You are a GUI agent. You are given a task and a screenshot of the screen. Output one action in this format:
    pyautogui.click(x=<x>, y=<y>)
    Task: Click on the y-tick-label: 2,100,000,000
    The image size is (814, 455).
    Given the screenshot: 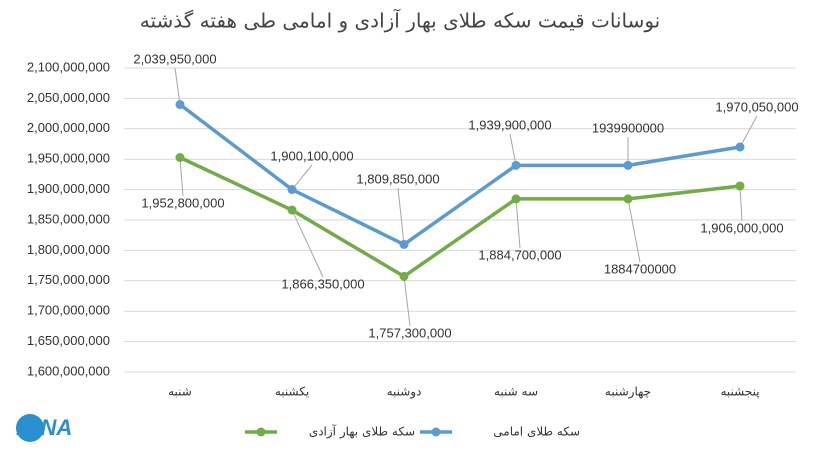 What is the action you would take?
    pyautogui.click(x=68, y=66)
    